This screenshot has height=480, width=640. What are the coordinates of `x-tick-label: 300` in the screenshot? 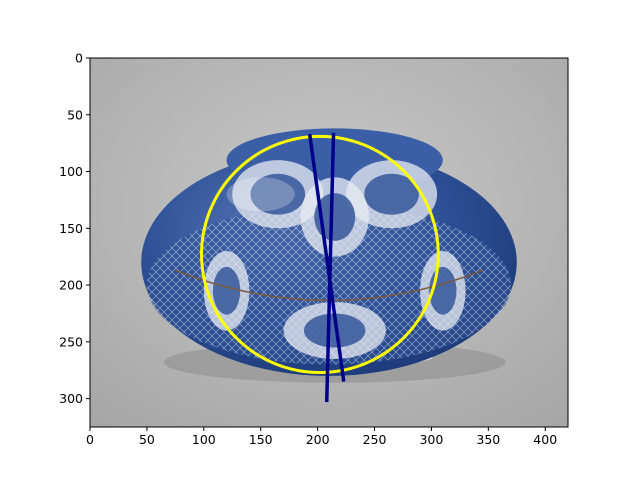 It's located at (431, 439).